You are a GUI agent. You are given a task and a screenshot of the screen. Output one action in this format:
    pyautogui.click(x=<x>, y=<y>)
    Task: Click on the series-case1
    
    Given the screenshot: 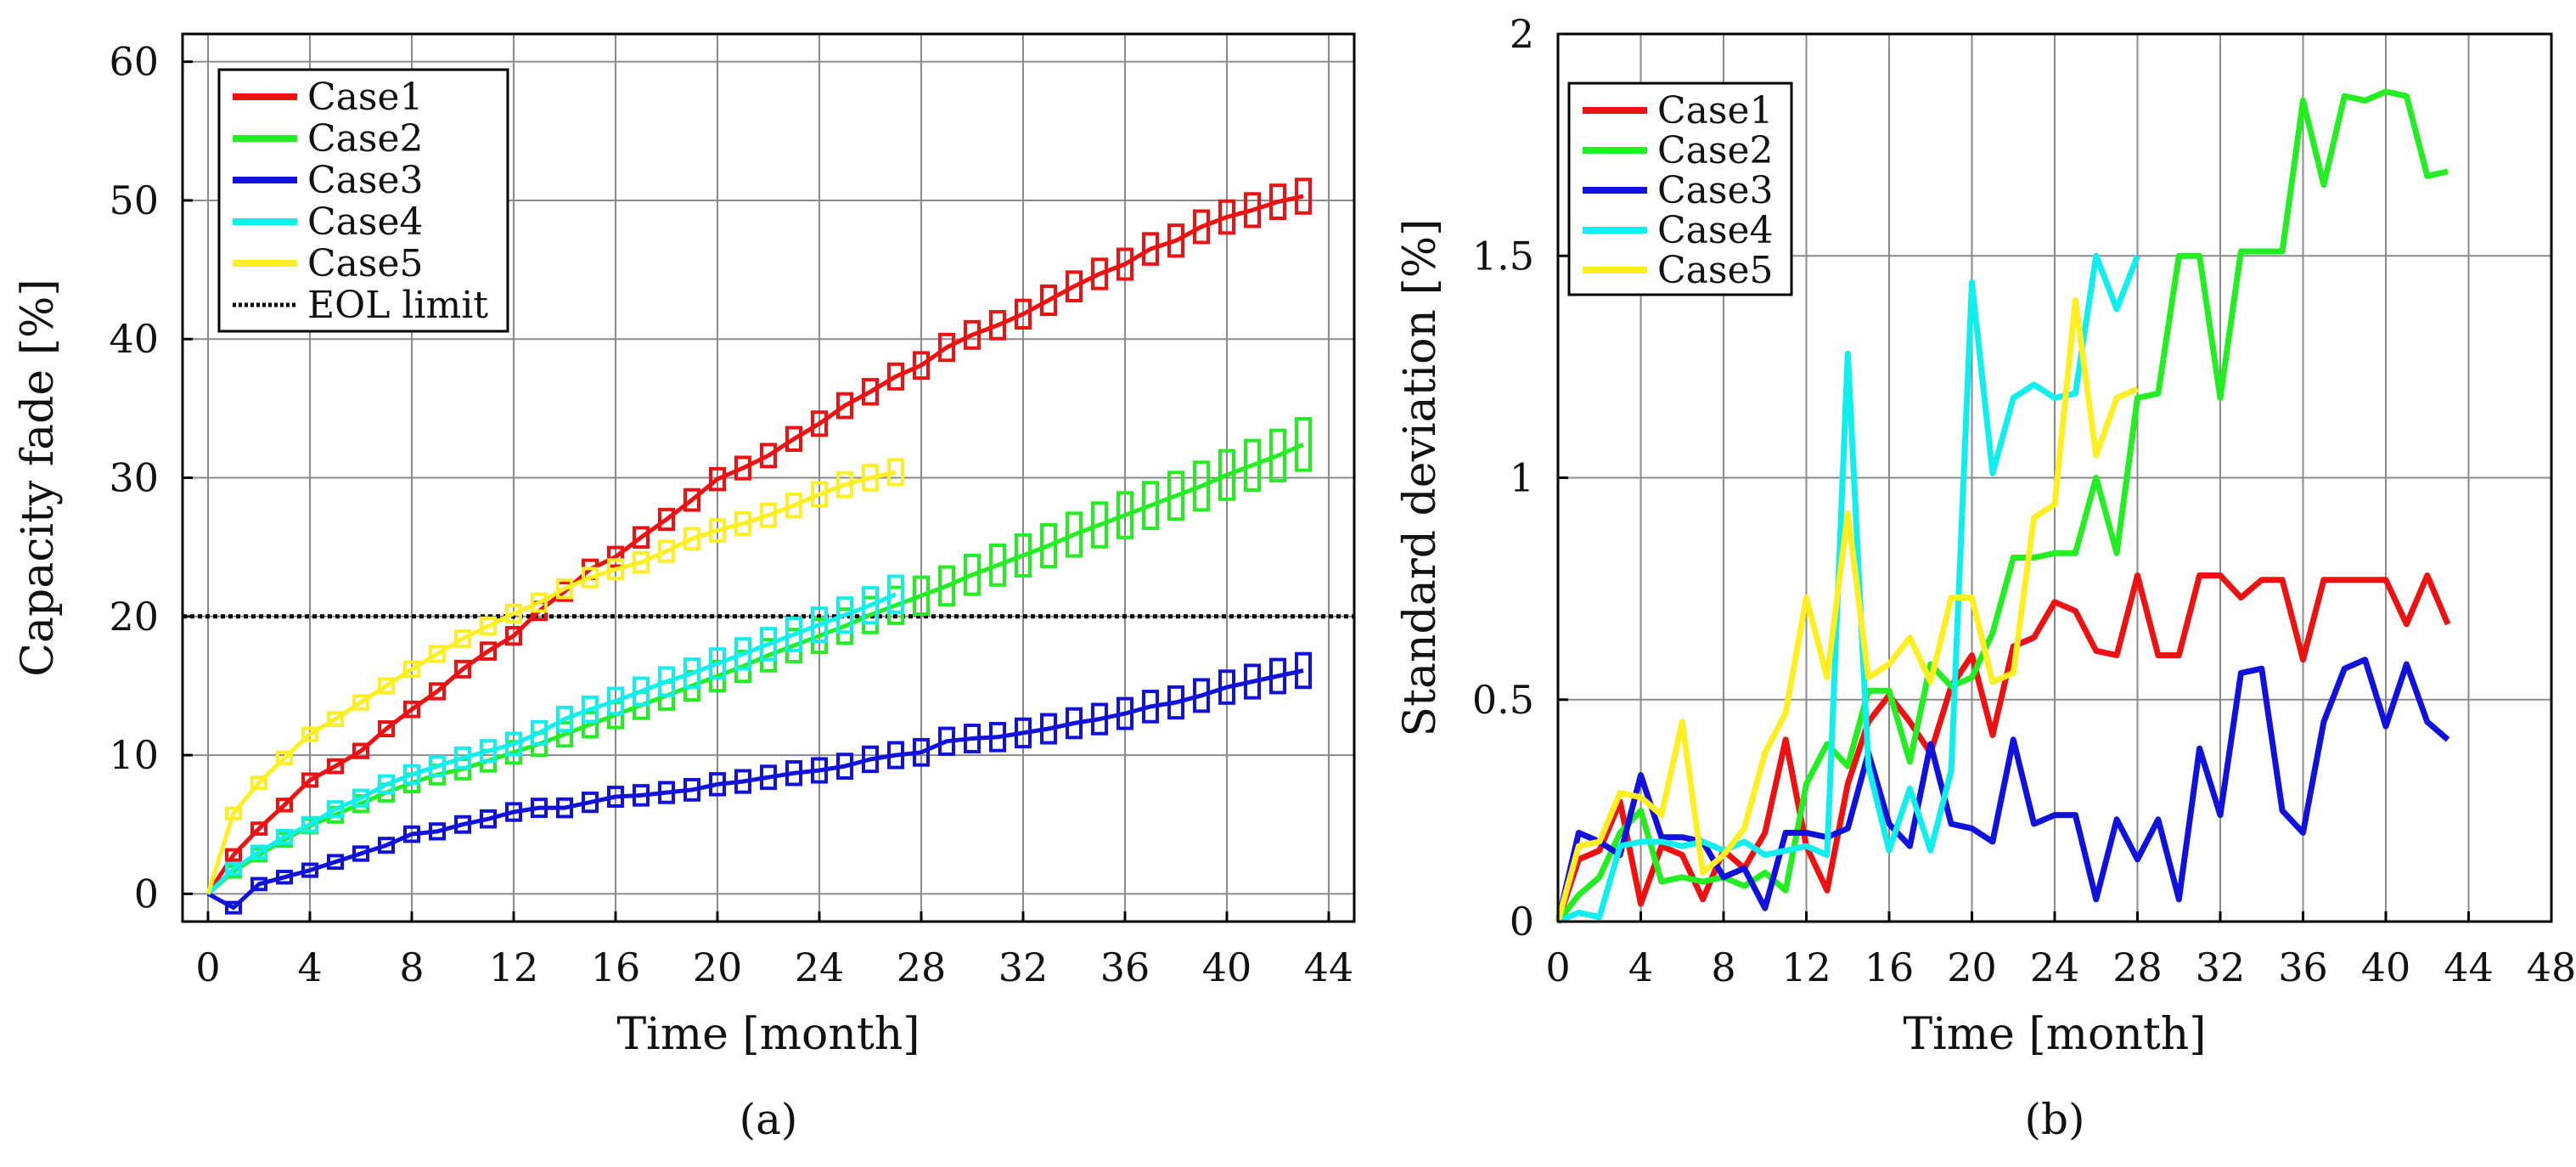 What is the action you would take?
    pyautogui.click(x=2003, y=748)
    